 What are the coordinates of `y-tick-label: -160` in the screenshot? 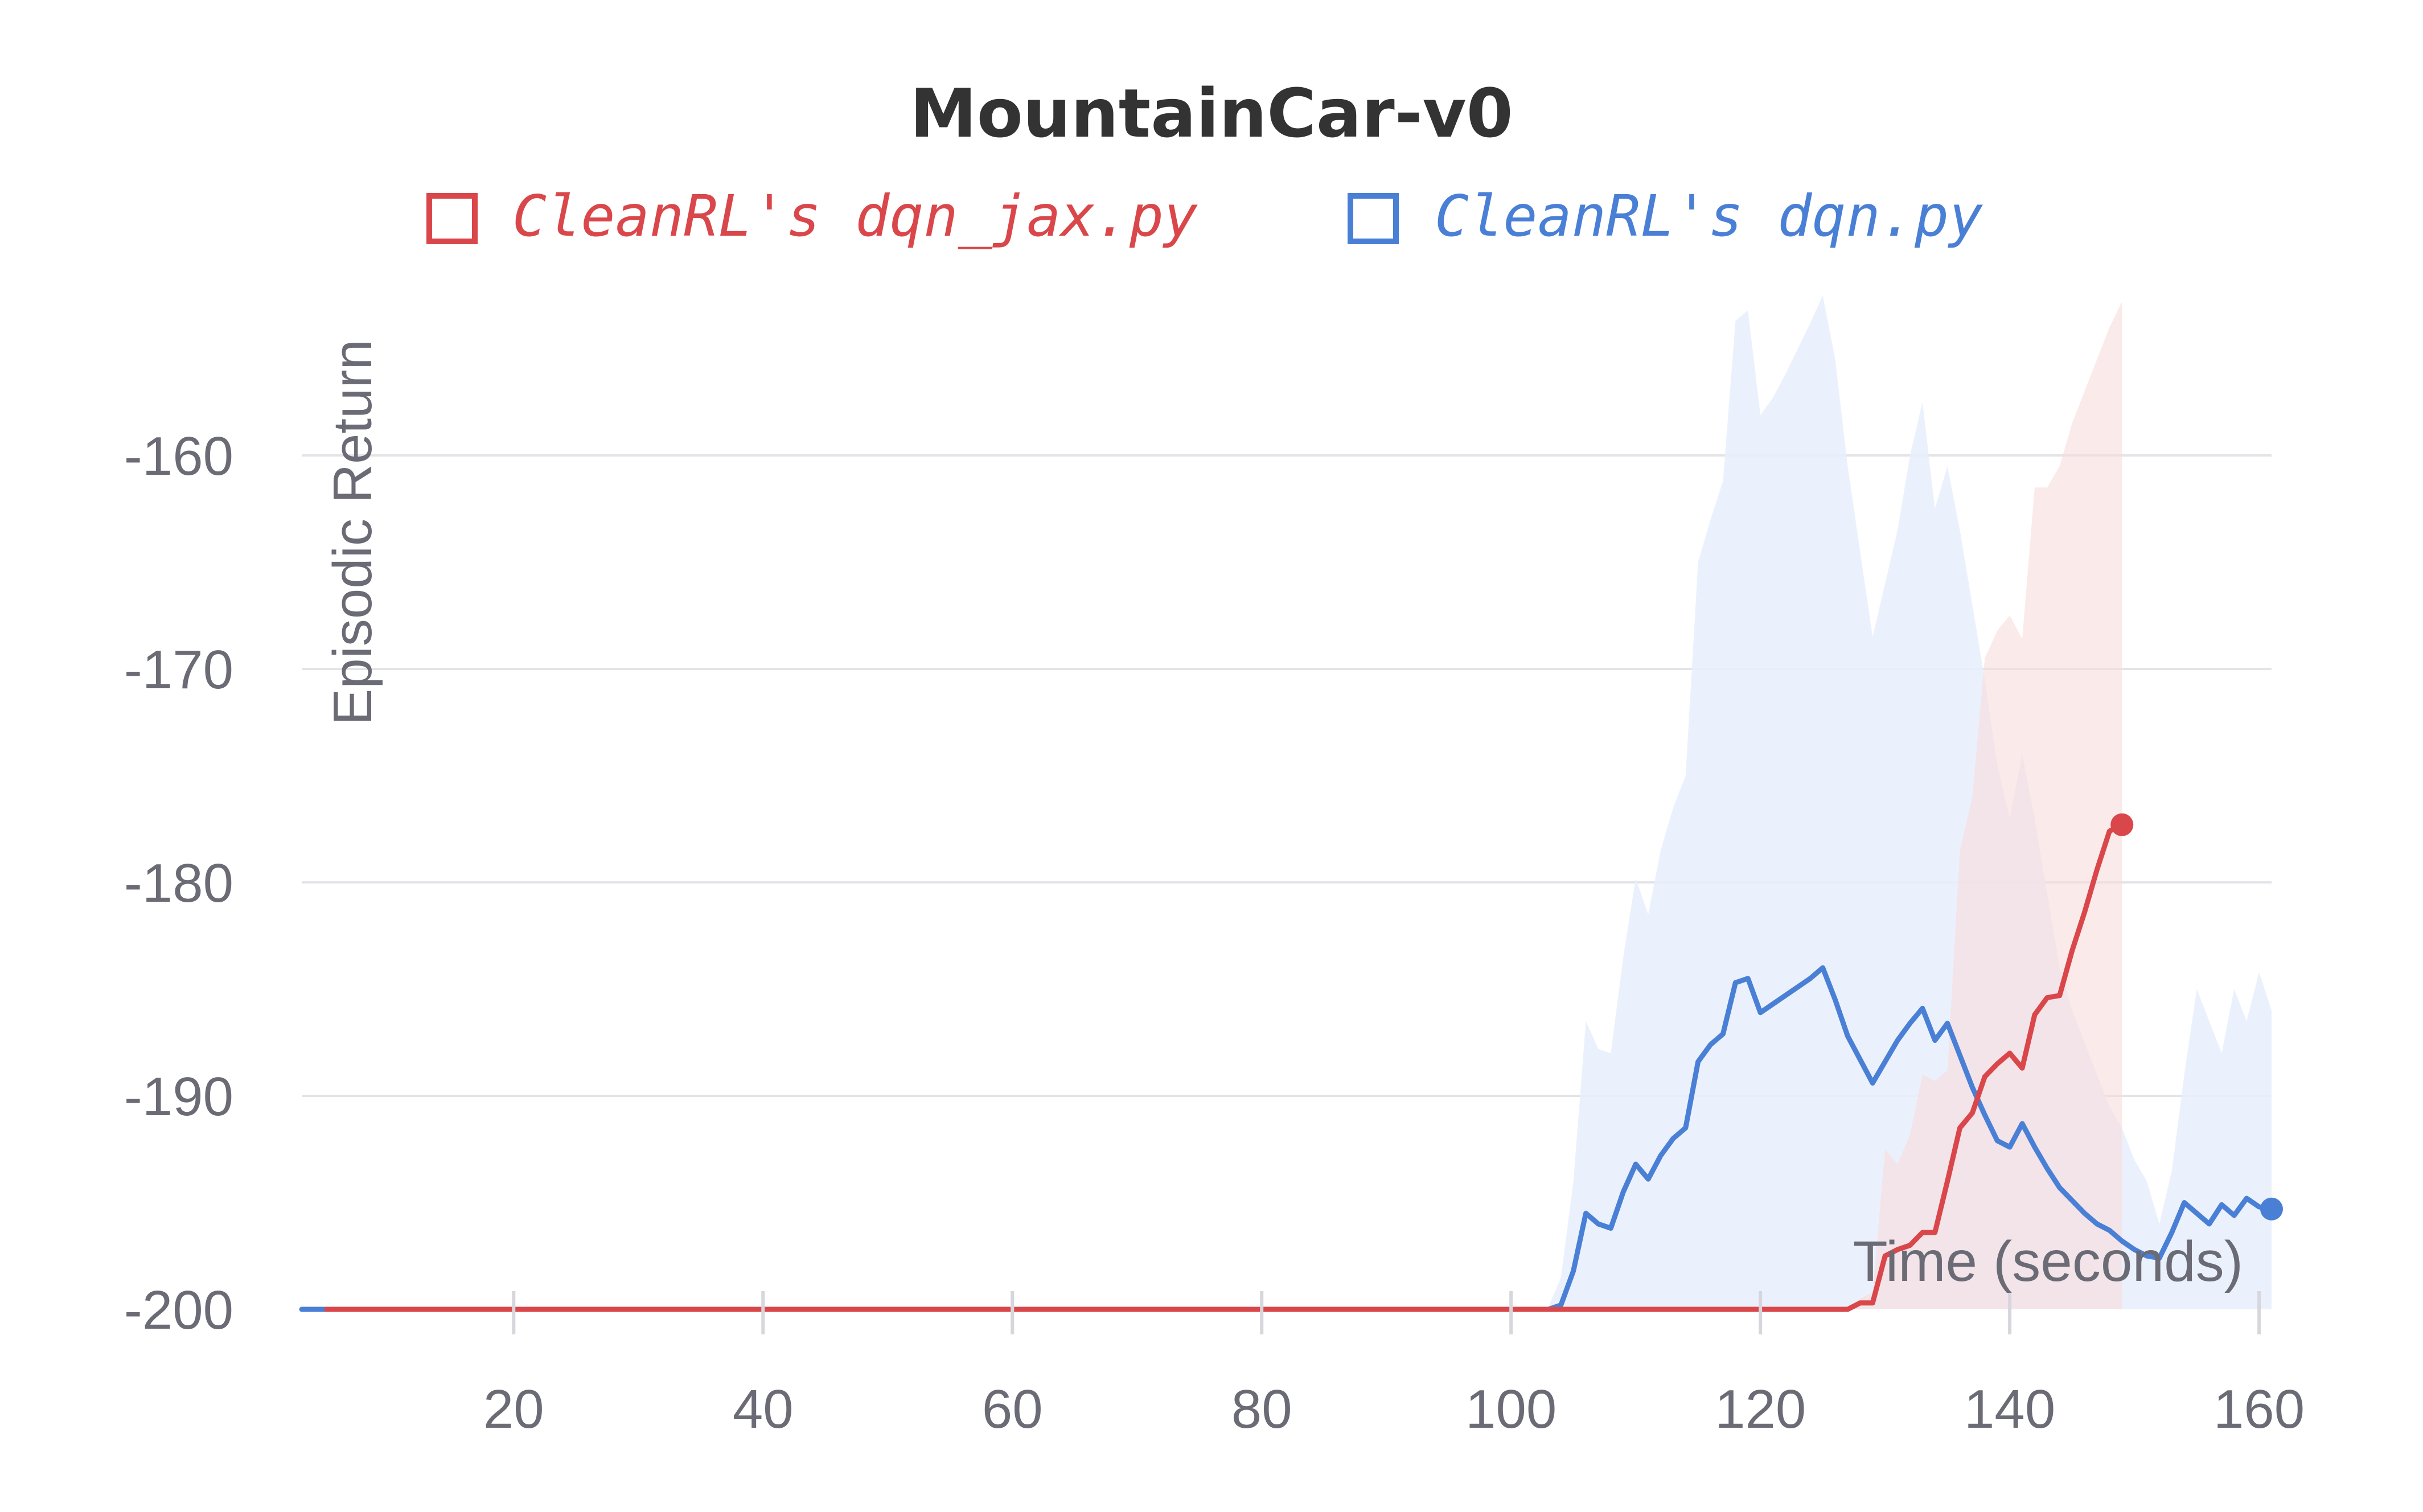 It's located at (178, 456).